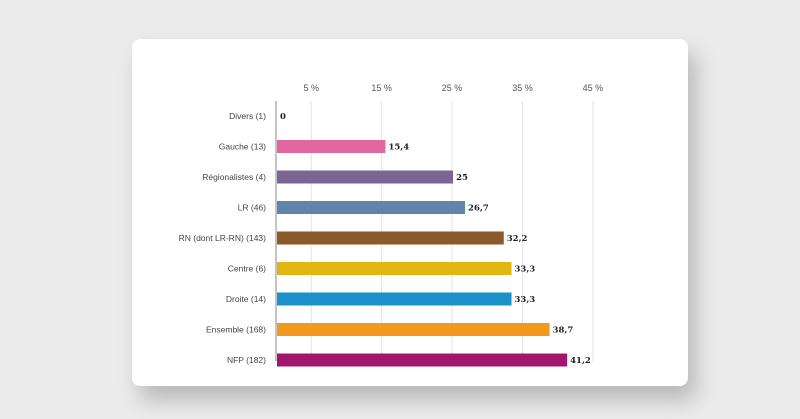  What do you see at coordinates (452, 88) in the screenshot?
I see `x-tick-label: 25 %` at bounding box center [452, 88].